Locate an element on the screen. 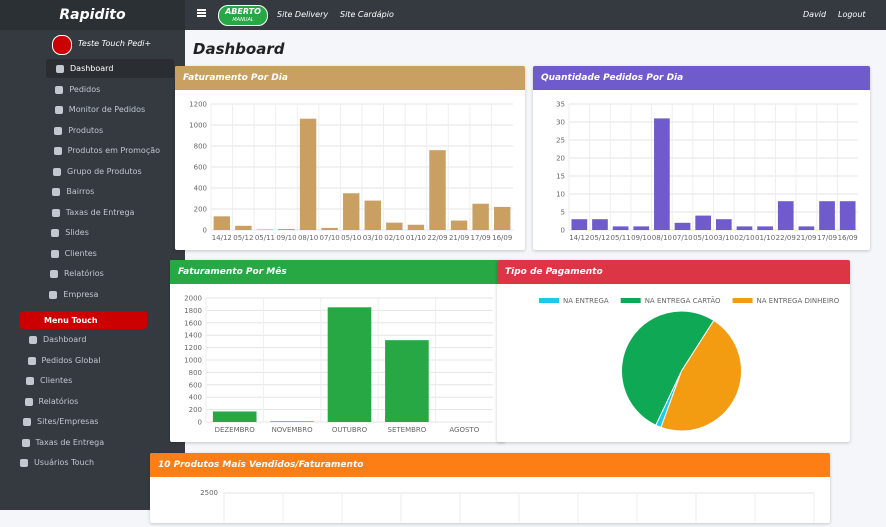 The width and height of the screenshot is (886, 527). brand: Rapidito is located at coordinates (92, 15).